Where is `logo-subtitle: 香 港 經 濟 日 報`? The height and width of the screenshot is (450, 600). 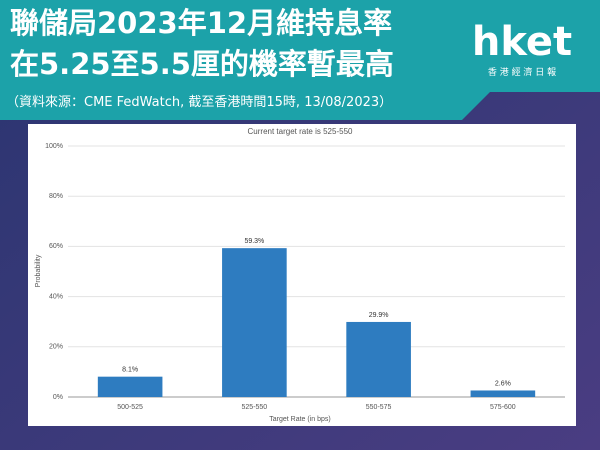 logo-subtitle: 香 港 經 濟 日 報 is located at coordinates (522, 72).